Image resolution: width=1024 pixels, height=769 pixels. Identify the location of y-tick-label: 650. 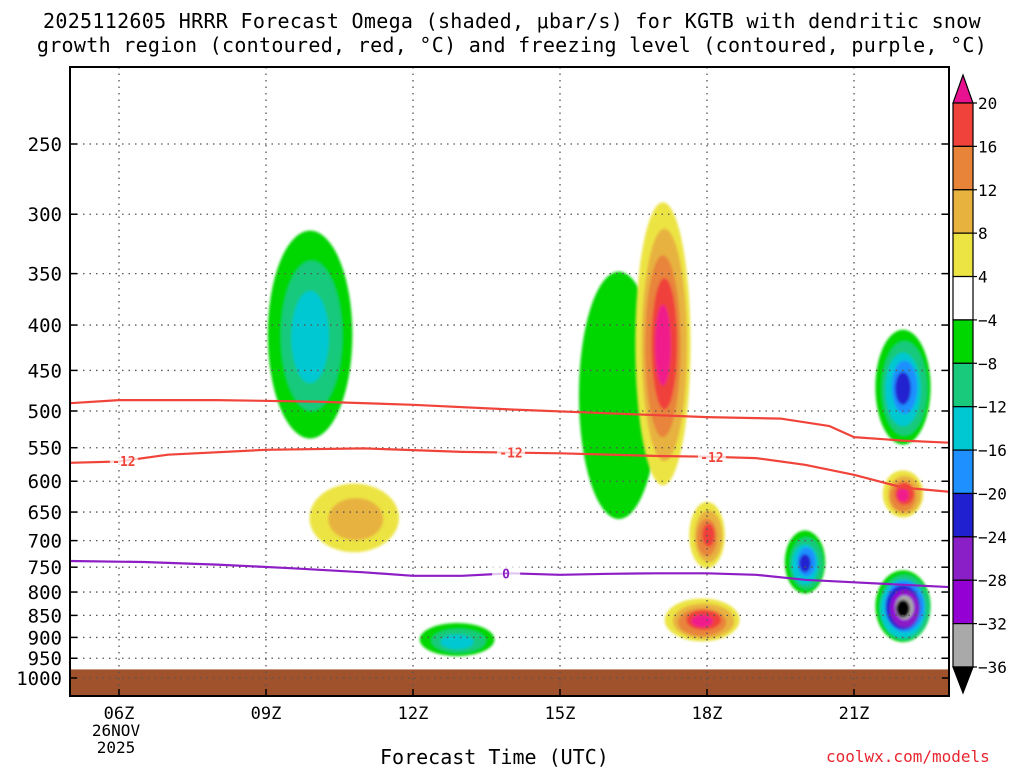
(45, 513).